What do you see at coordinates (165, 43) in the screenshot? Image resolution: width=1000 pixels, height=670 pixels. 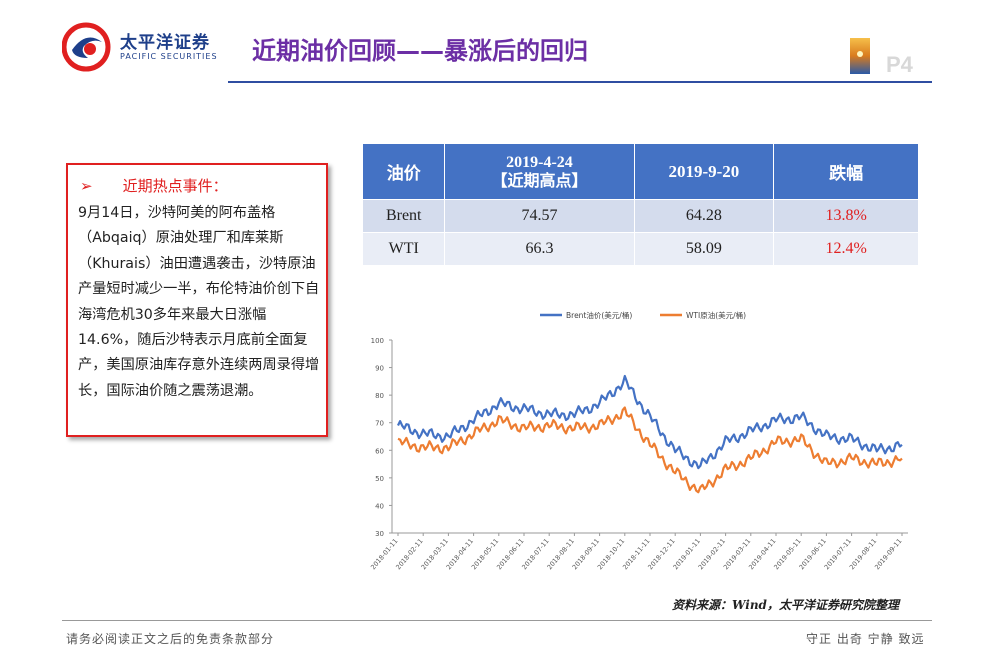 I see `logo-chinese-name: 太平洋证券` at bounding box center [165, 43].